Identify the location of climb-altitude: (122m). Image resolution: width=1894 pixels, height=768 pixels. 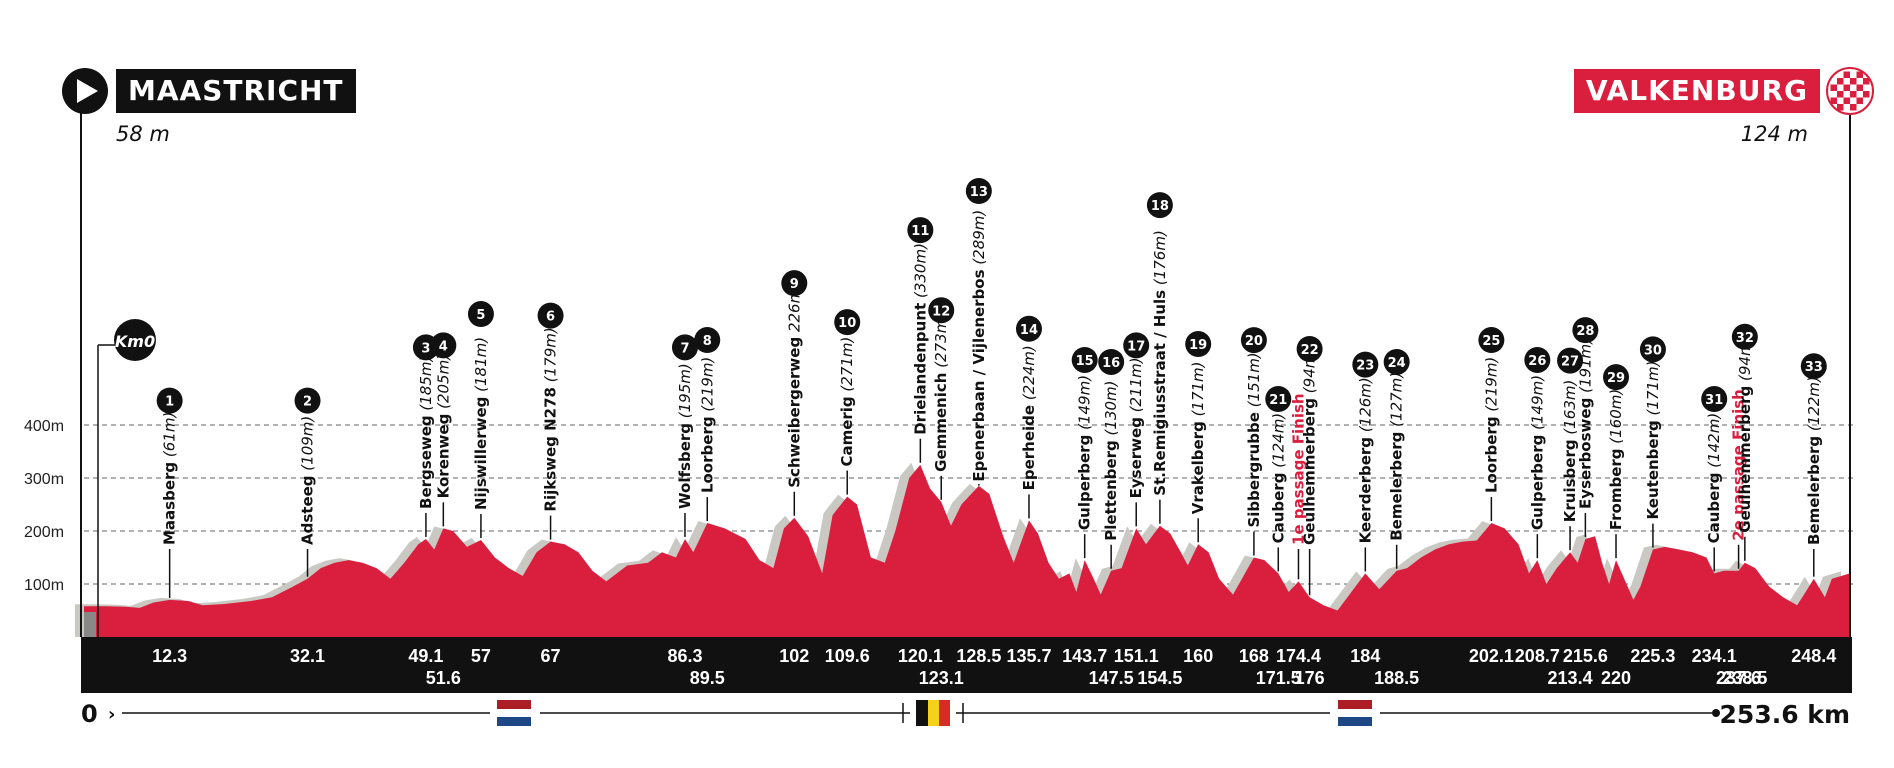
(1814, 406).